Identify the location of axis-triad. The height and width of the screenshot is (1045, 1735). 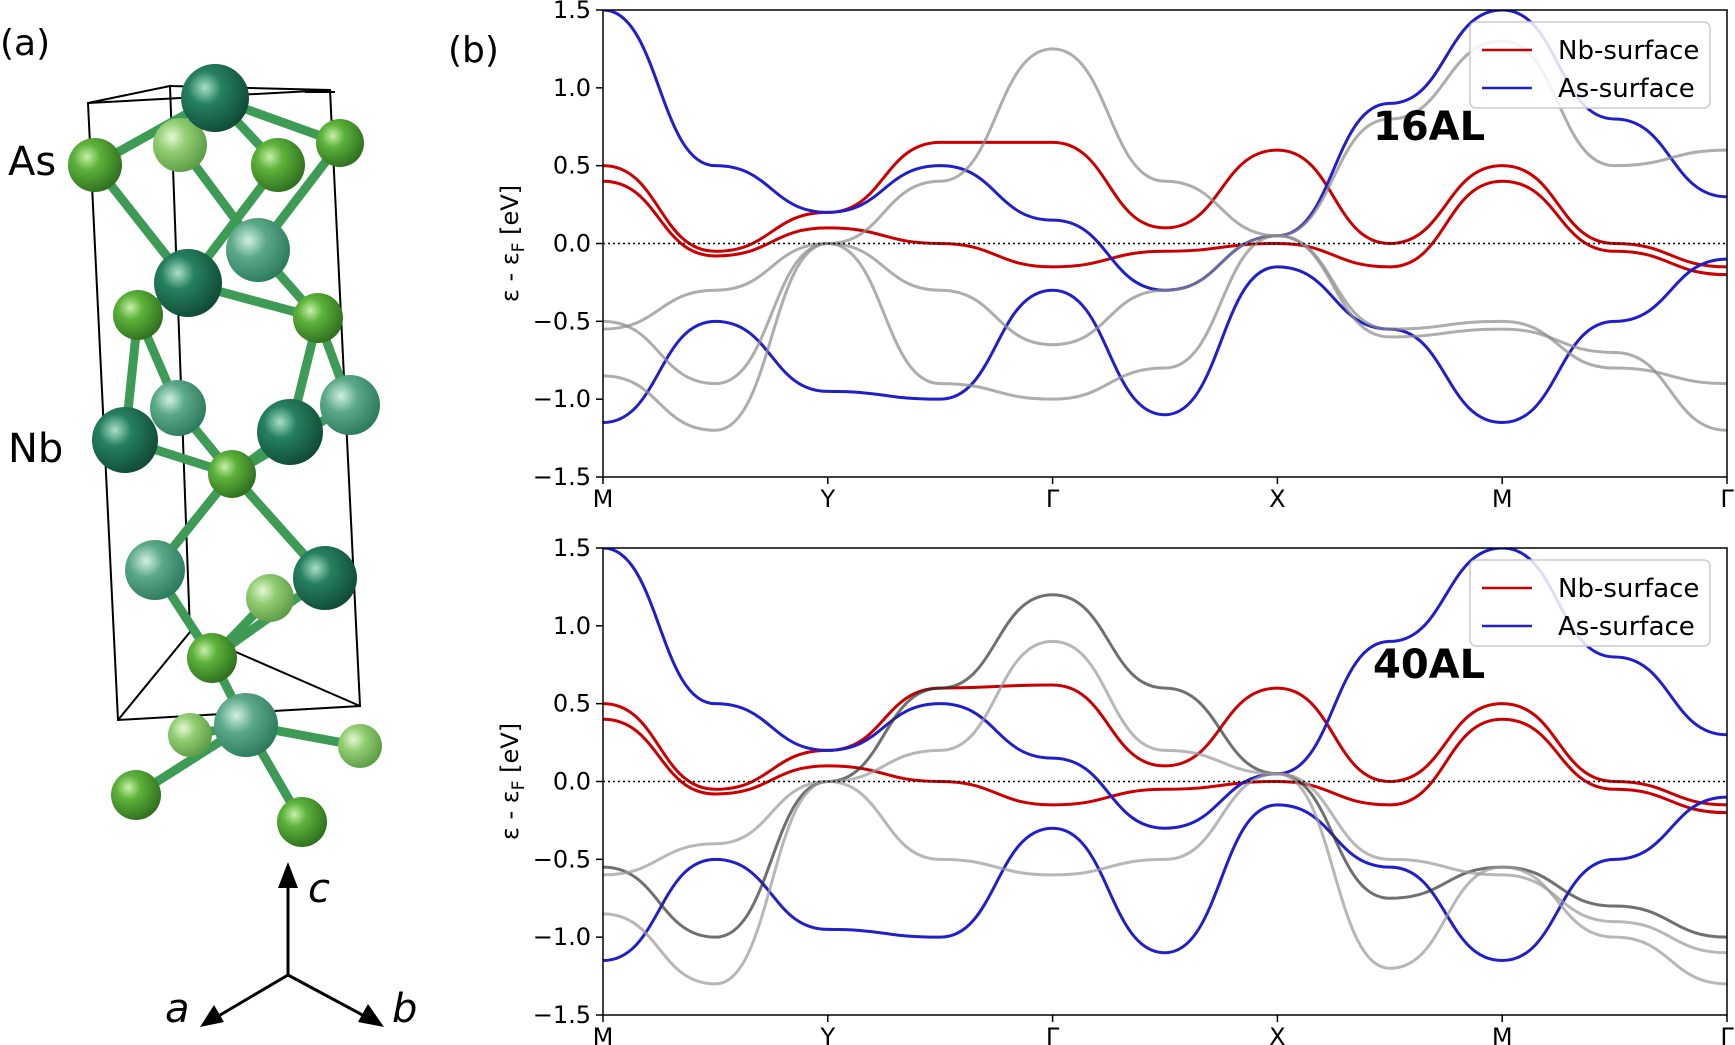
(292, 944).